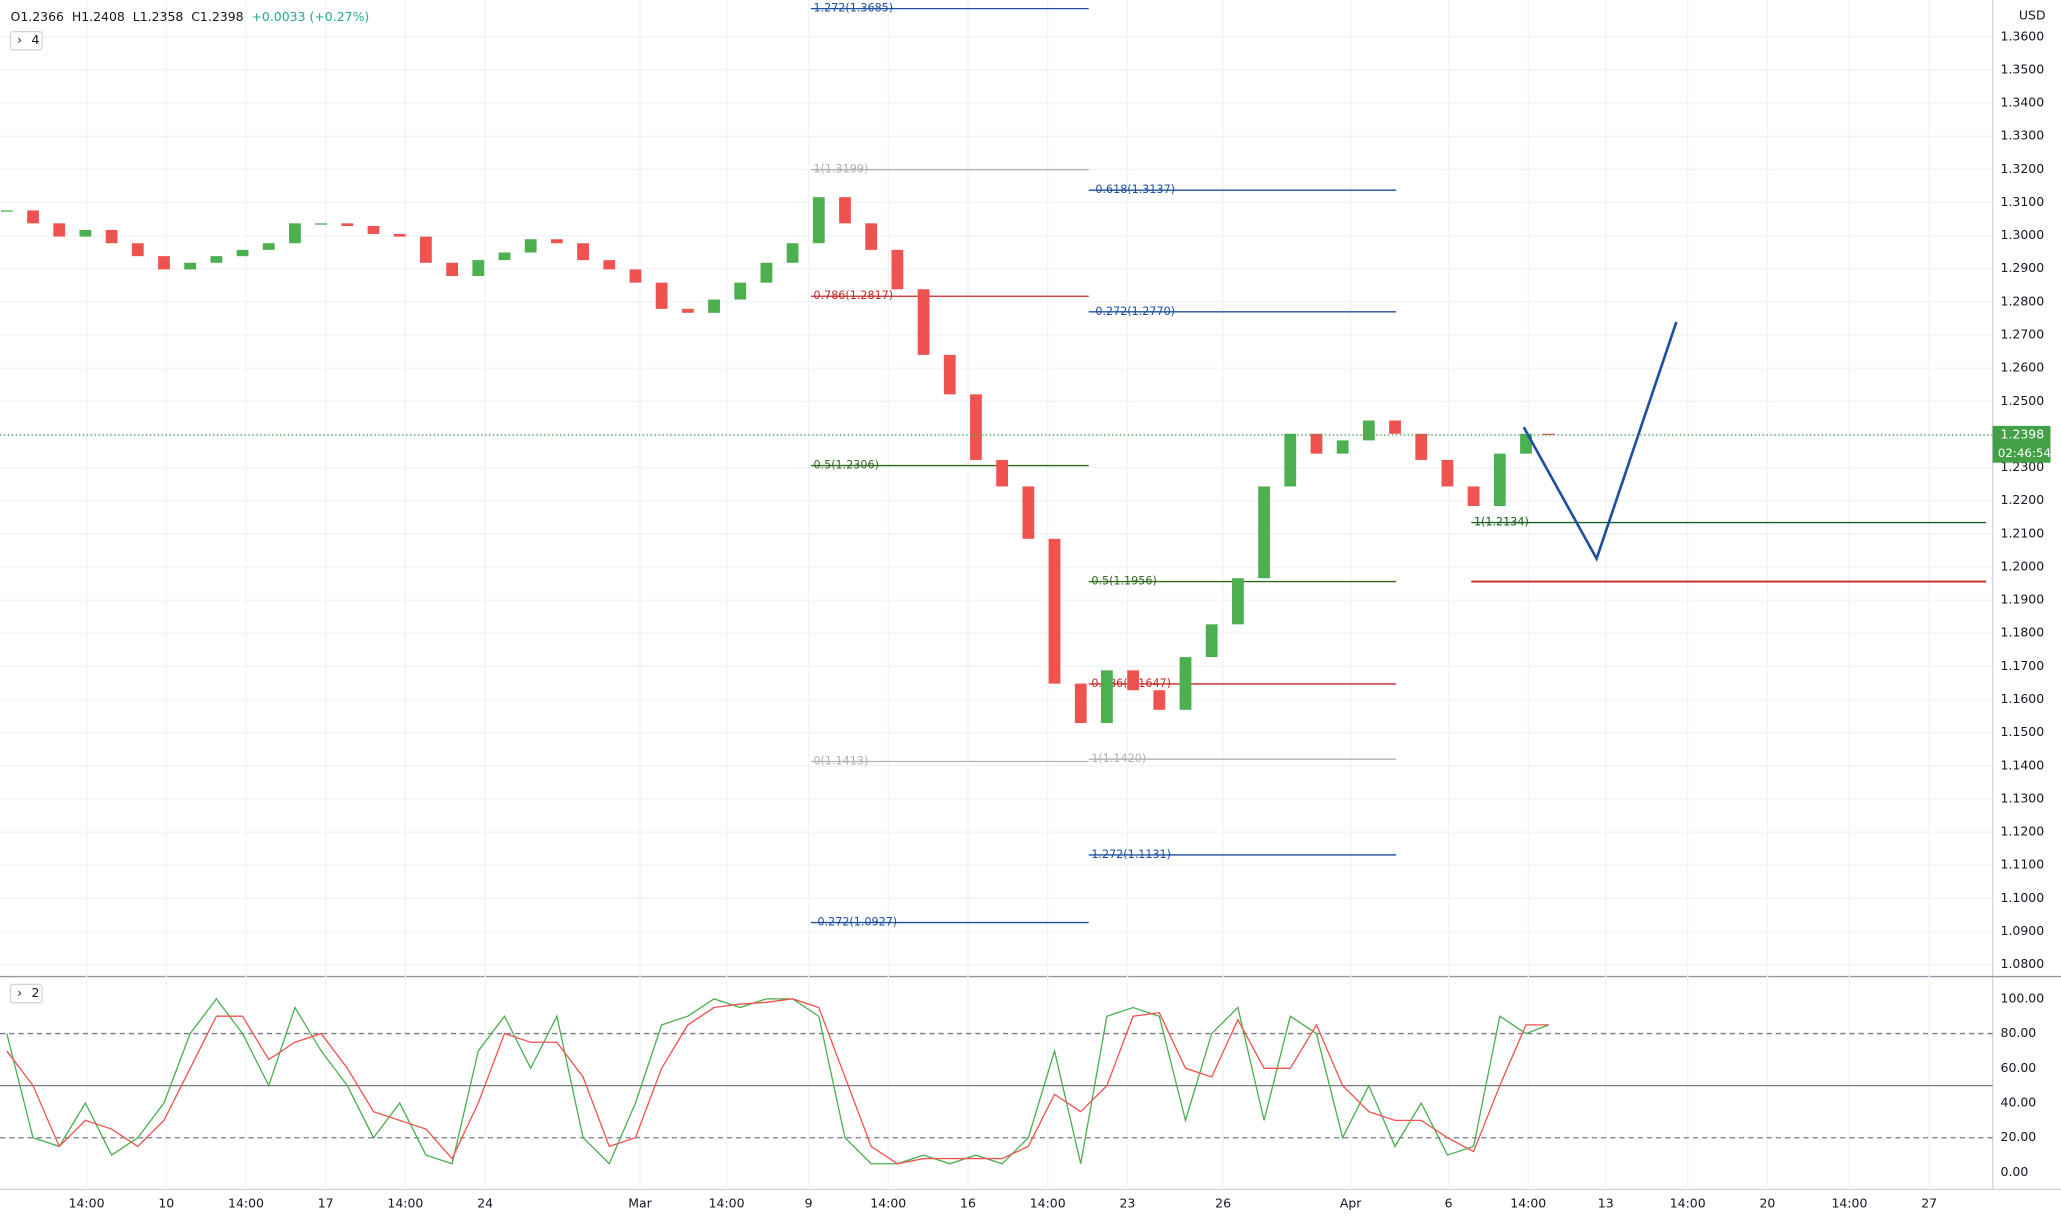 The height and width of the screenshot is (1221, 2061). I want to click on y-tick-label: 1.2700, so click(2023, 334).